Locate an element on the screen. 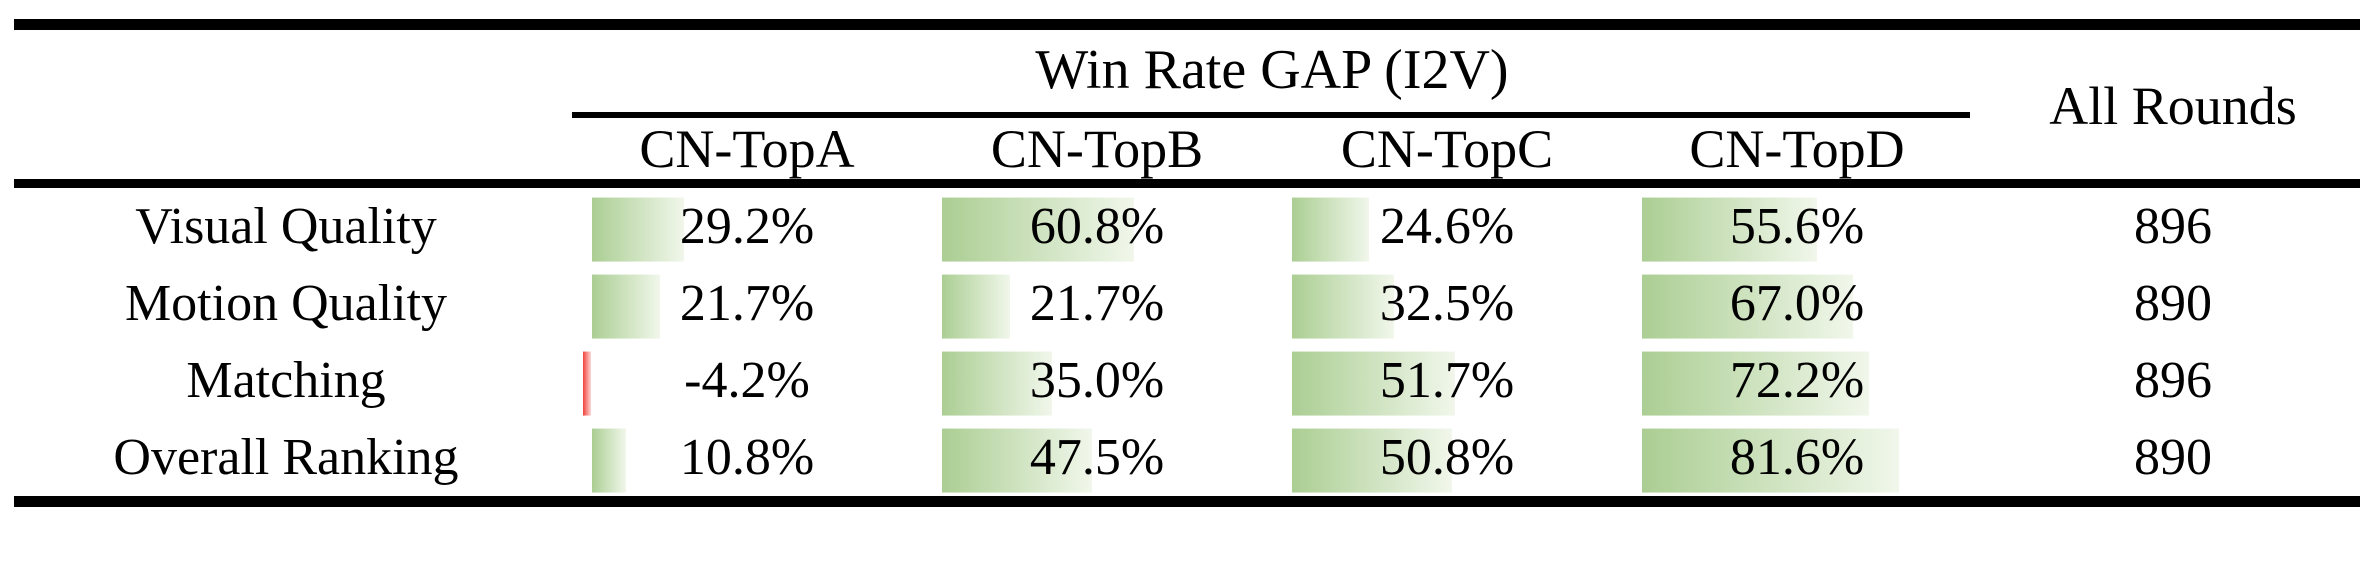  win-rate-value: 55.6% is located at coordinates (1797, 226).